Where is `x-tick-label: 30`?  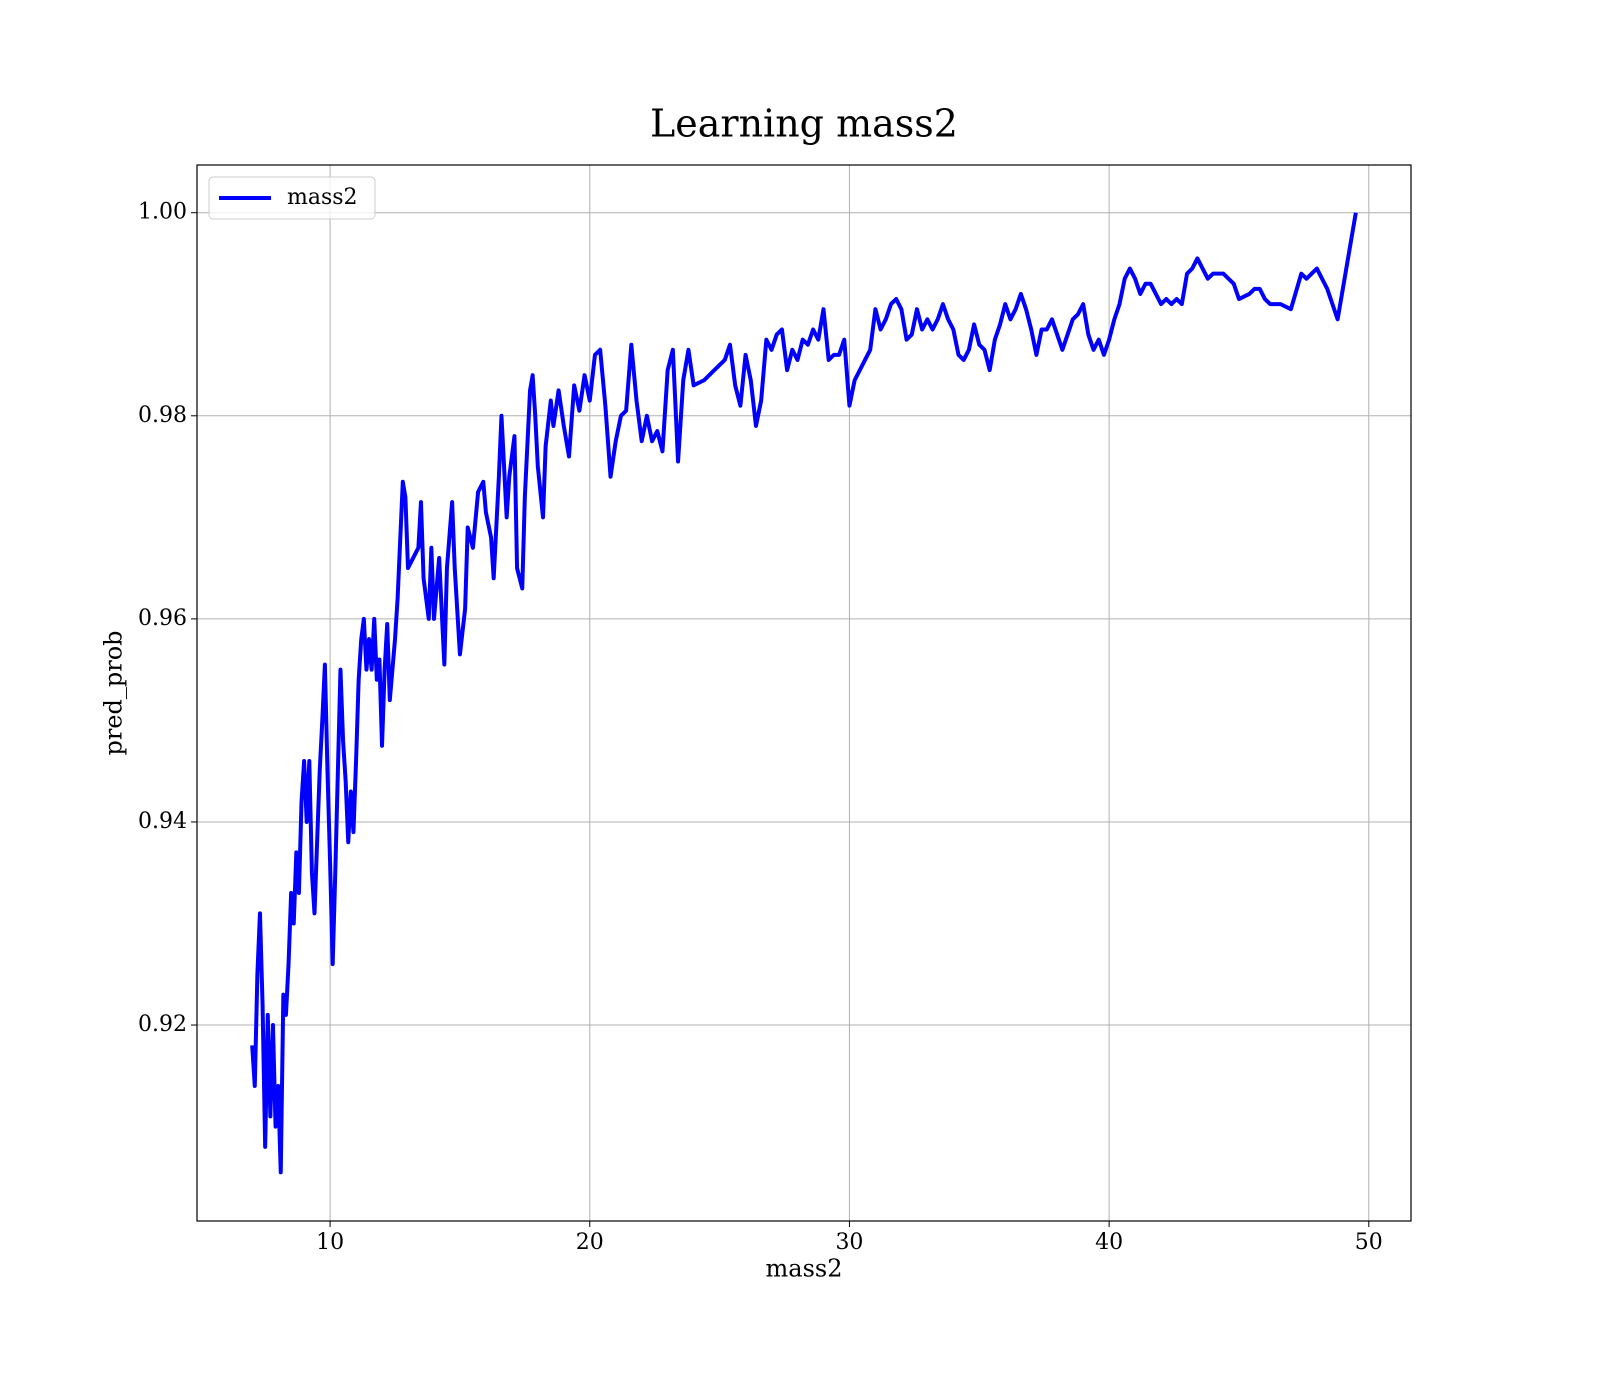
x-tick-label: 30 is located at coordinates (849, 1242).